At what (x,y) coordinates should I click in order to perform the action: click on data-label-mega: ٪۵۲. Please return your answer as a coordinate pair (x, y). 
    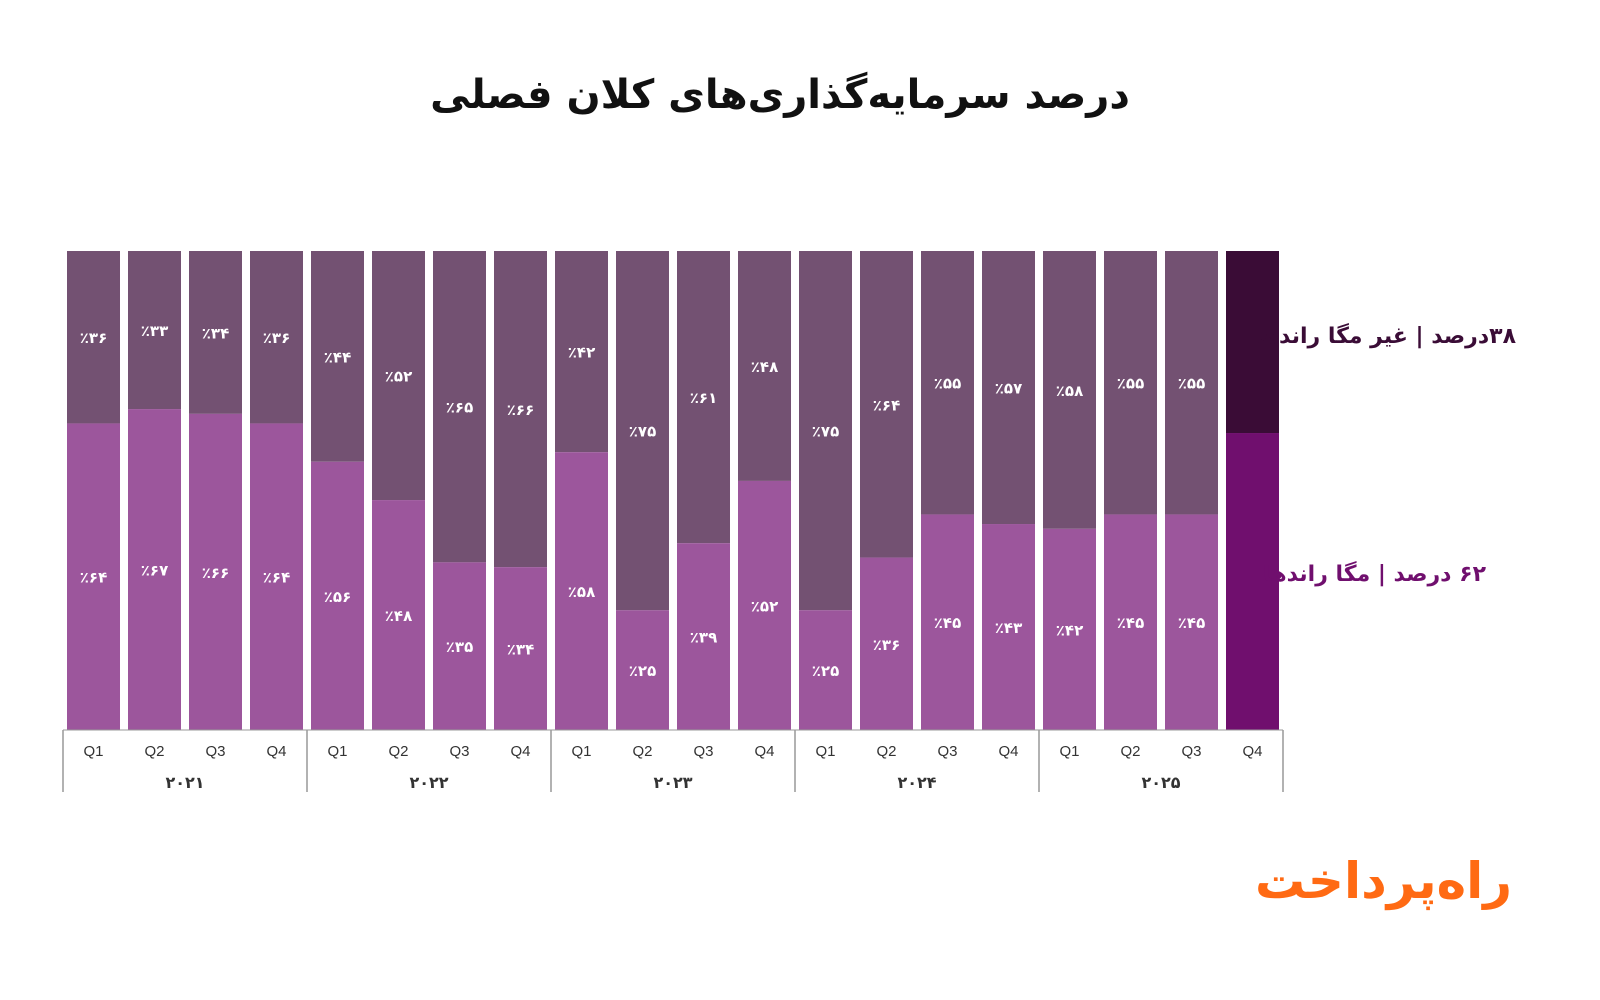
    Looking at the image, I should click on (764, 606).